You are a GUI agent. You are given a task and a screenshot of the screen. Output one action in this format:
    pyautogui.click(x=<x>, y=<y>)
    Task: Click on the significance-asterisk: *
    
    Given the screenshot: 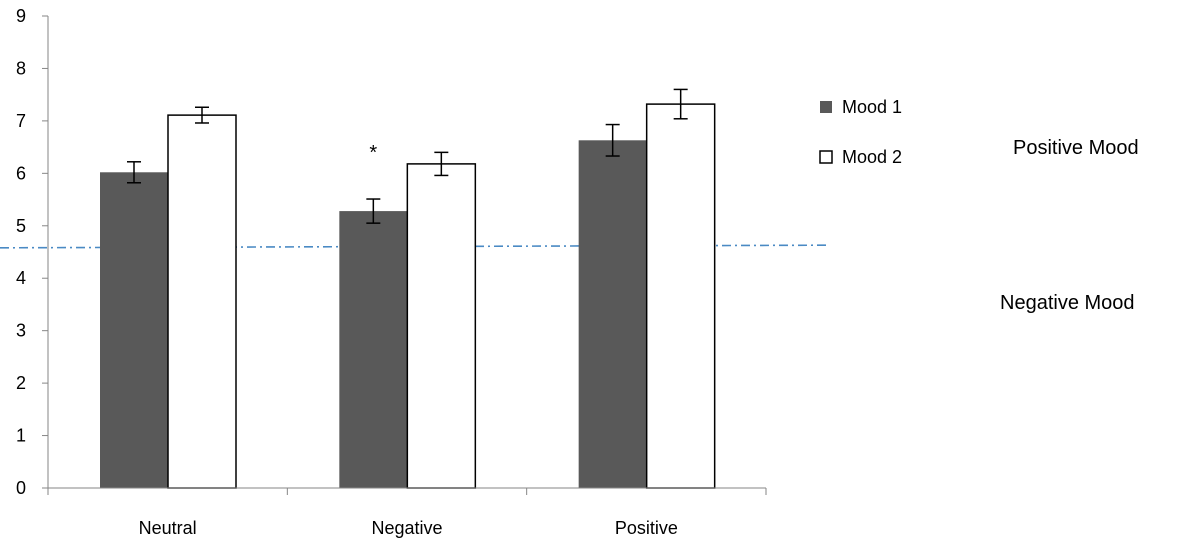 What is the action you would take?
    pyautogui.click(x=373, y=153)
    